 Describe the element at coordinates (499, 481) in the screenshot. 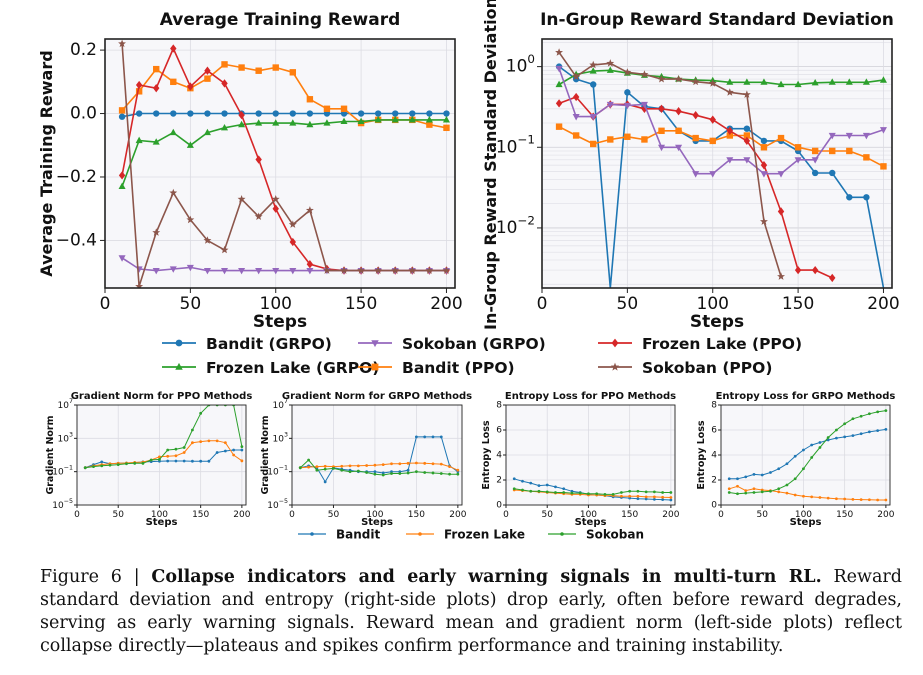

I see `y-tick-label: 2` at that location.